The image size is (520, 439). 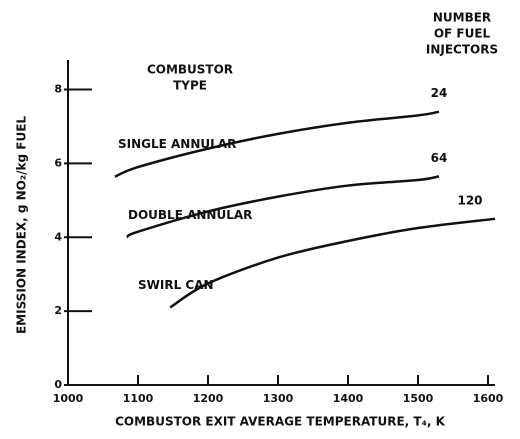 What do you see at coordinates (176, 285) in the screenshot?
I see `curve-label: SWIRL CAN` at bounding box center [176, 285].